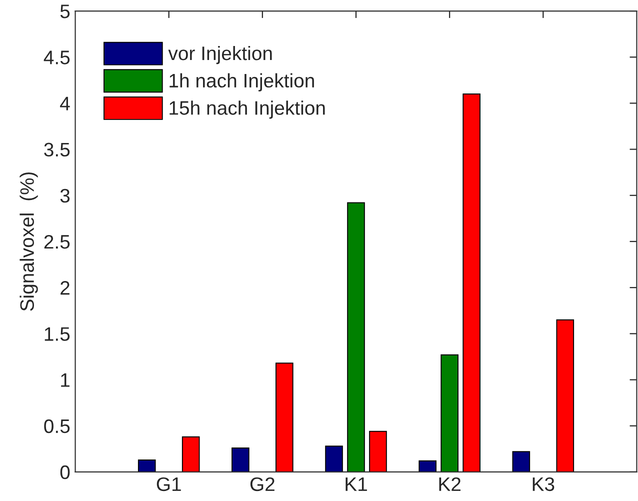 Image resolution: width=638 pixels, height=501 pixels. What do you see at coordinates (247, 109) in the screenshot?
I see `legend-label: 15h nach Injektion` at bounding box center [247, 109].